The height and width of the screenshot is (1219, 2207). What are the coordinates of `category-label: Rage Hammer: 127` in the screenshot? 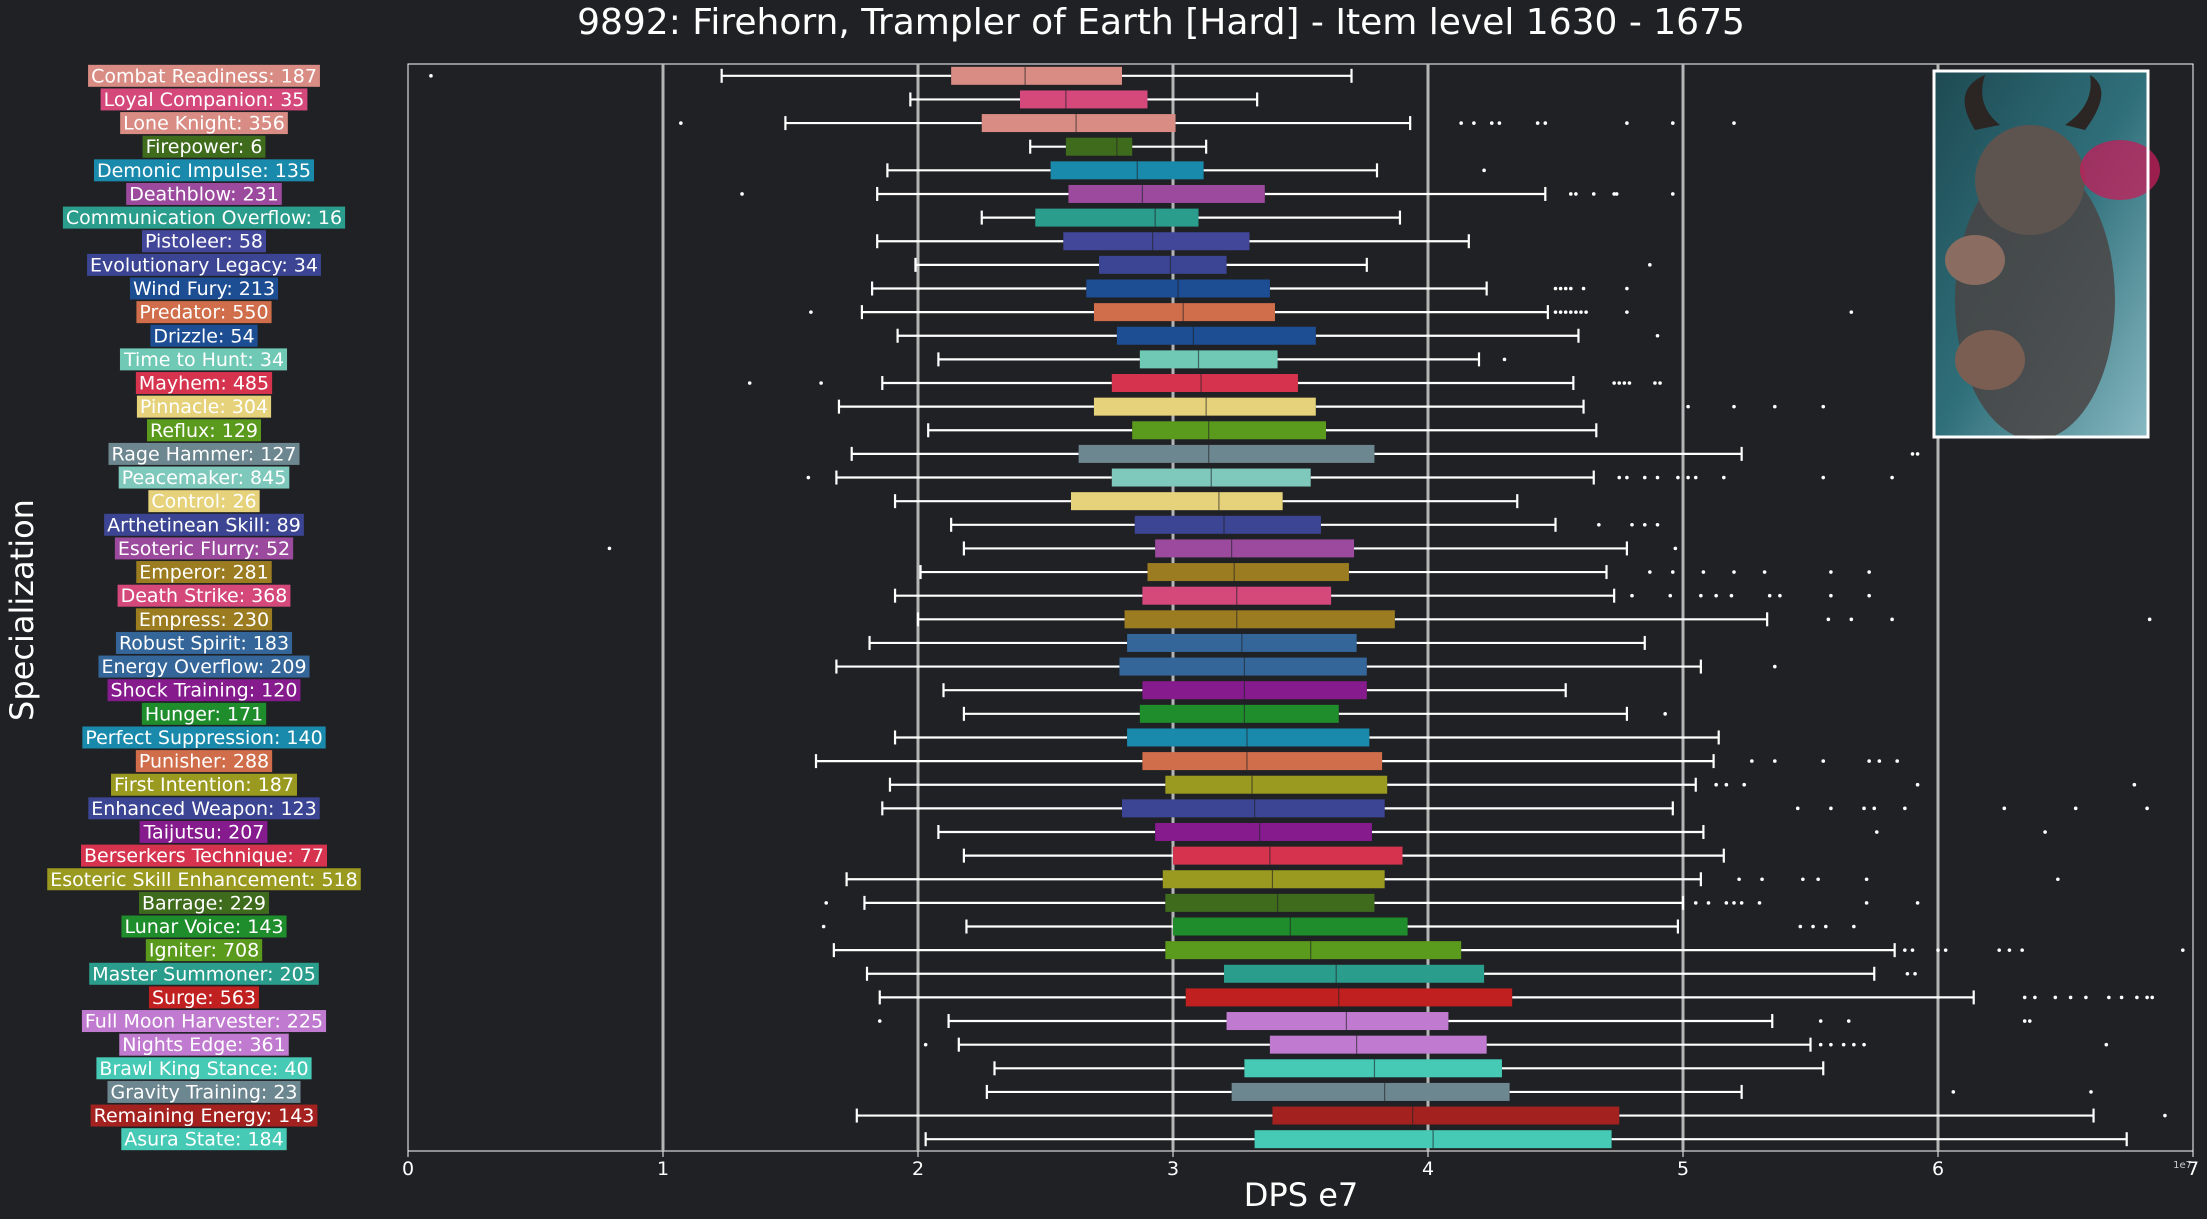 It's located at (204, 453).